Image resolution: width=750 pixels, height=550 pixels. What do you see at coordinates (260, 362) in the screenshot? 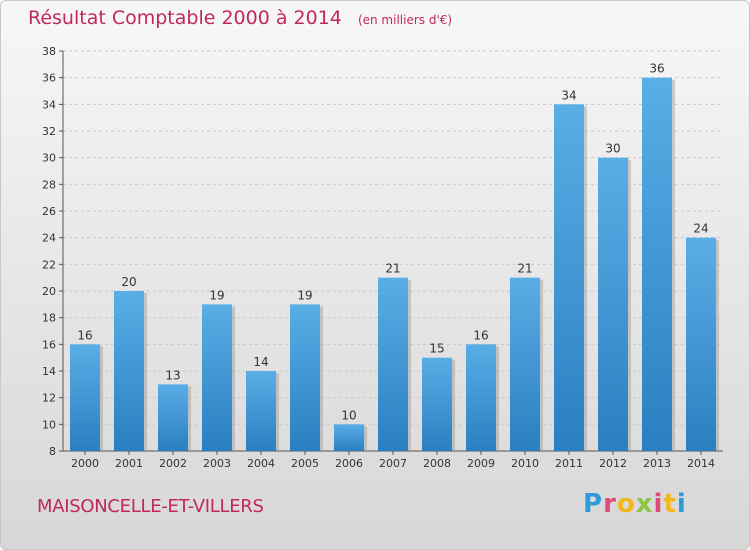
I see `value-label-2004: 14` at bounding box center [260, 362].